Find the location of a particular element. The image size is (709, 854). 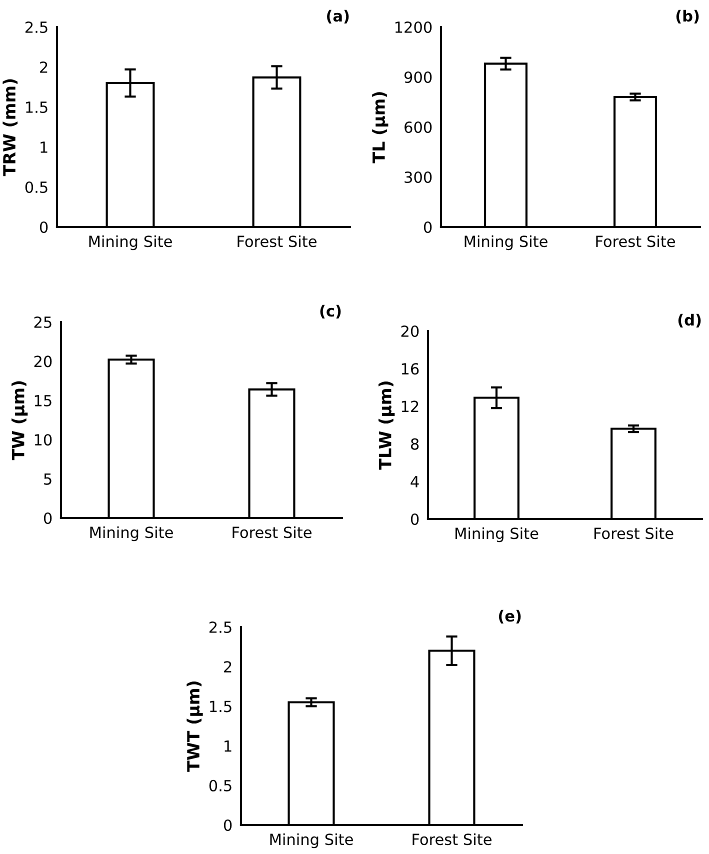

y-tick-label: 4 is located at coordinates (414, 482).